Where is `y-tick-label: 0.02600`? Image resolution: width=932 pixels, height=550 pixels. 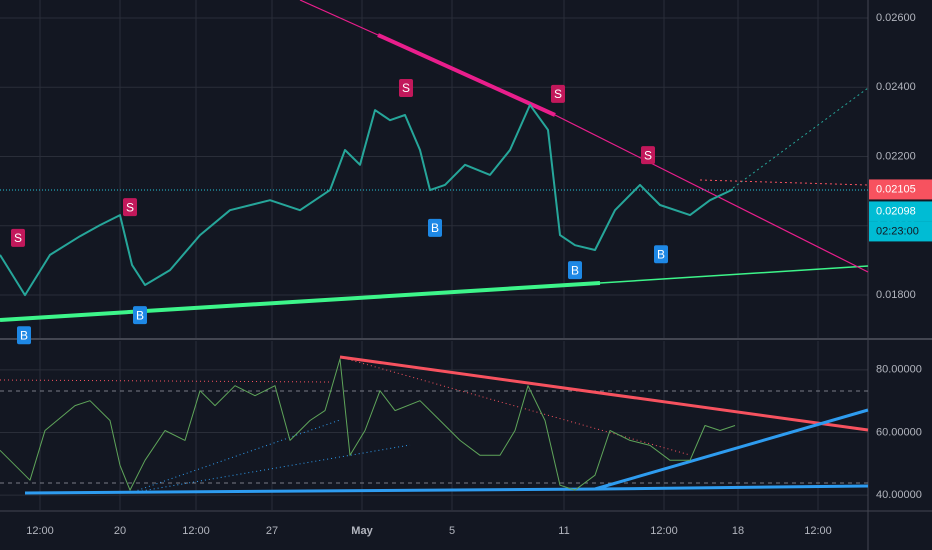
y-tick-label: 0.02600 is located at coordinates (896, 18).